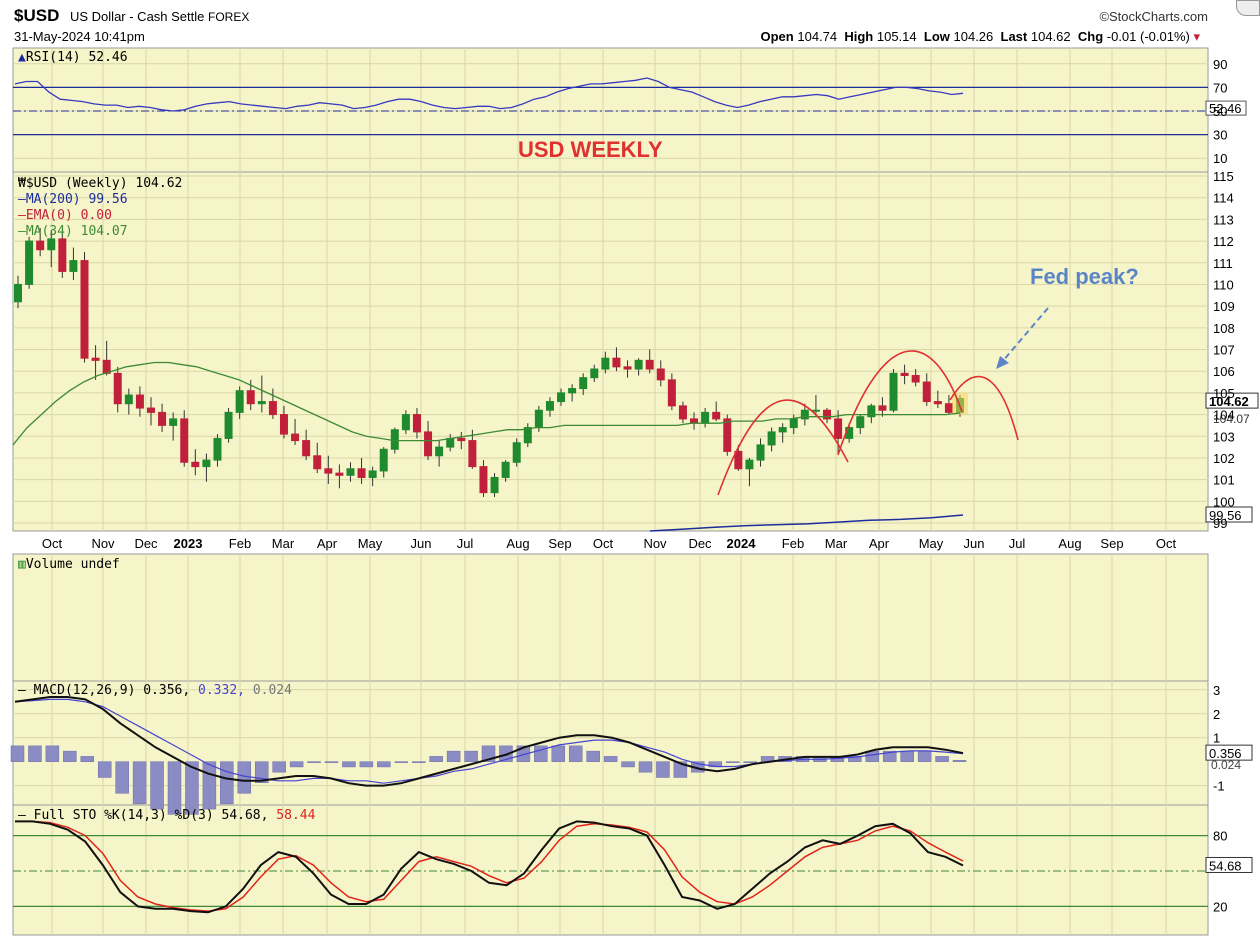 Image resolution: width=1260 pixels, height=939 pixels. I want to click on price-y-tick: 109, so click(1224, 306).